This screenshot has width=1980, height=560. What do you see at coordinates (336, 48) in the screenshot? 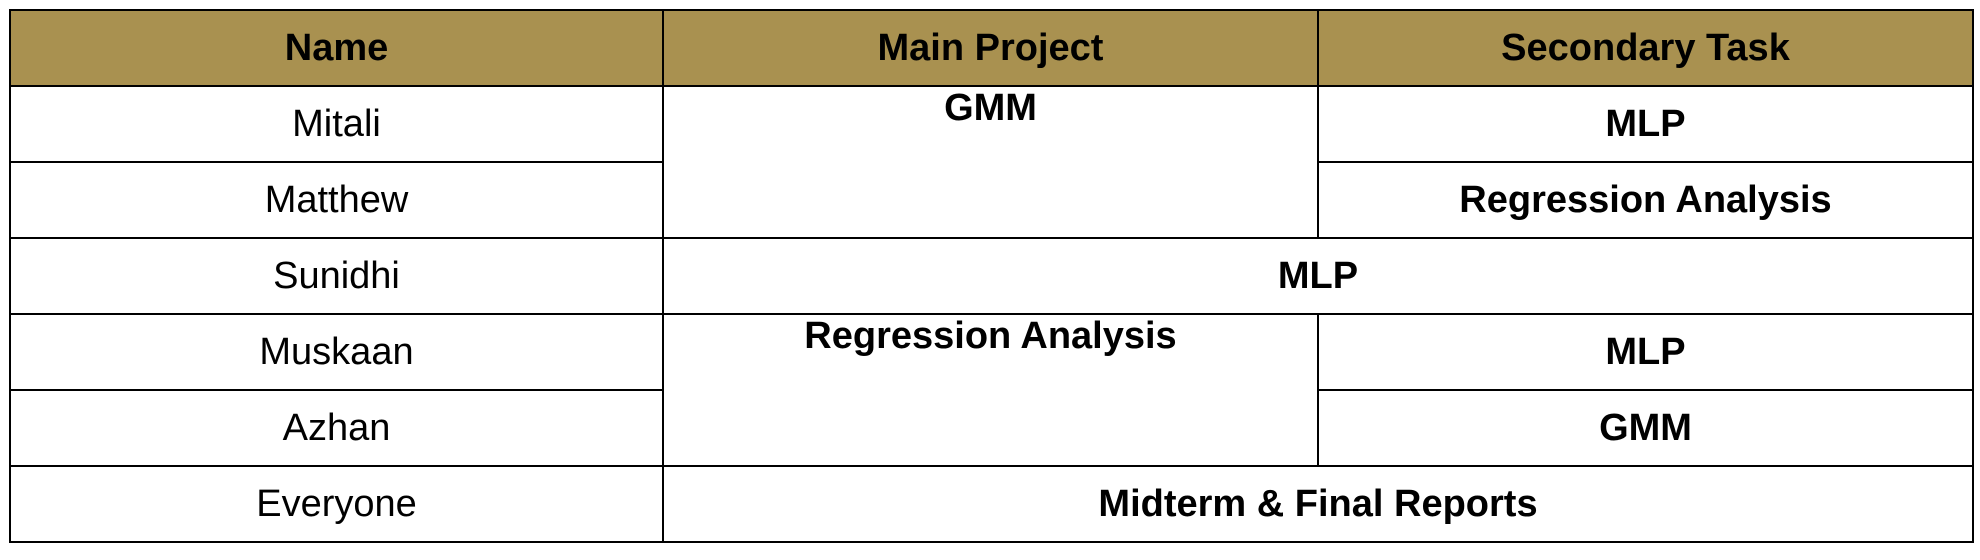
I see `header-name: Name` at bounding box center [336, 48].